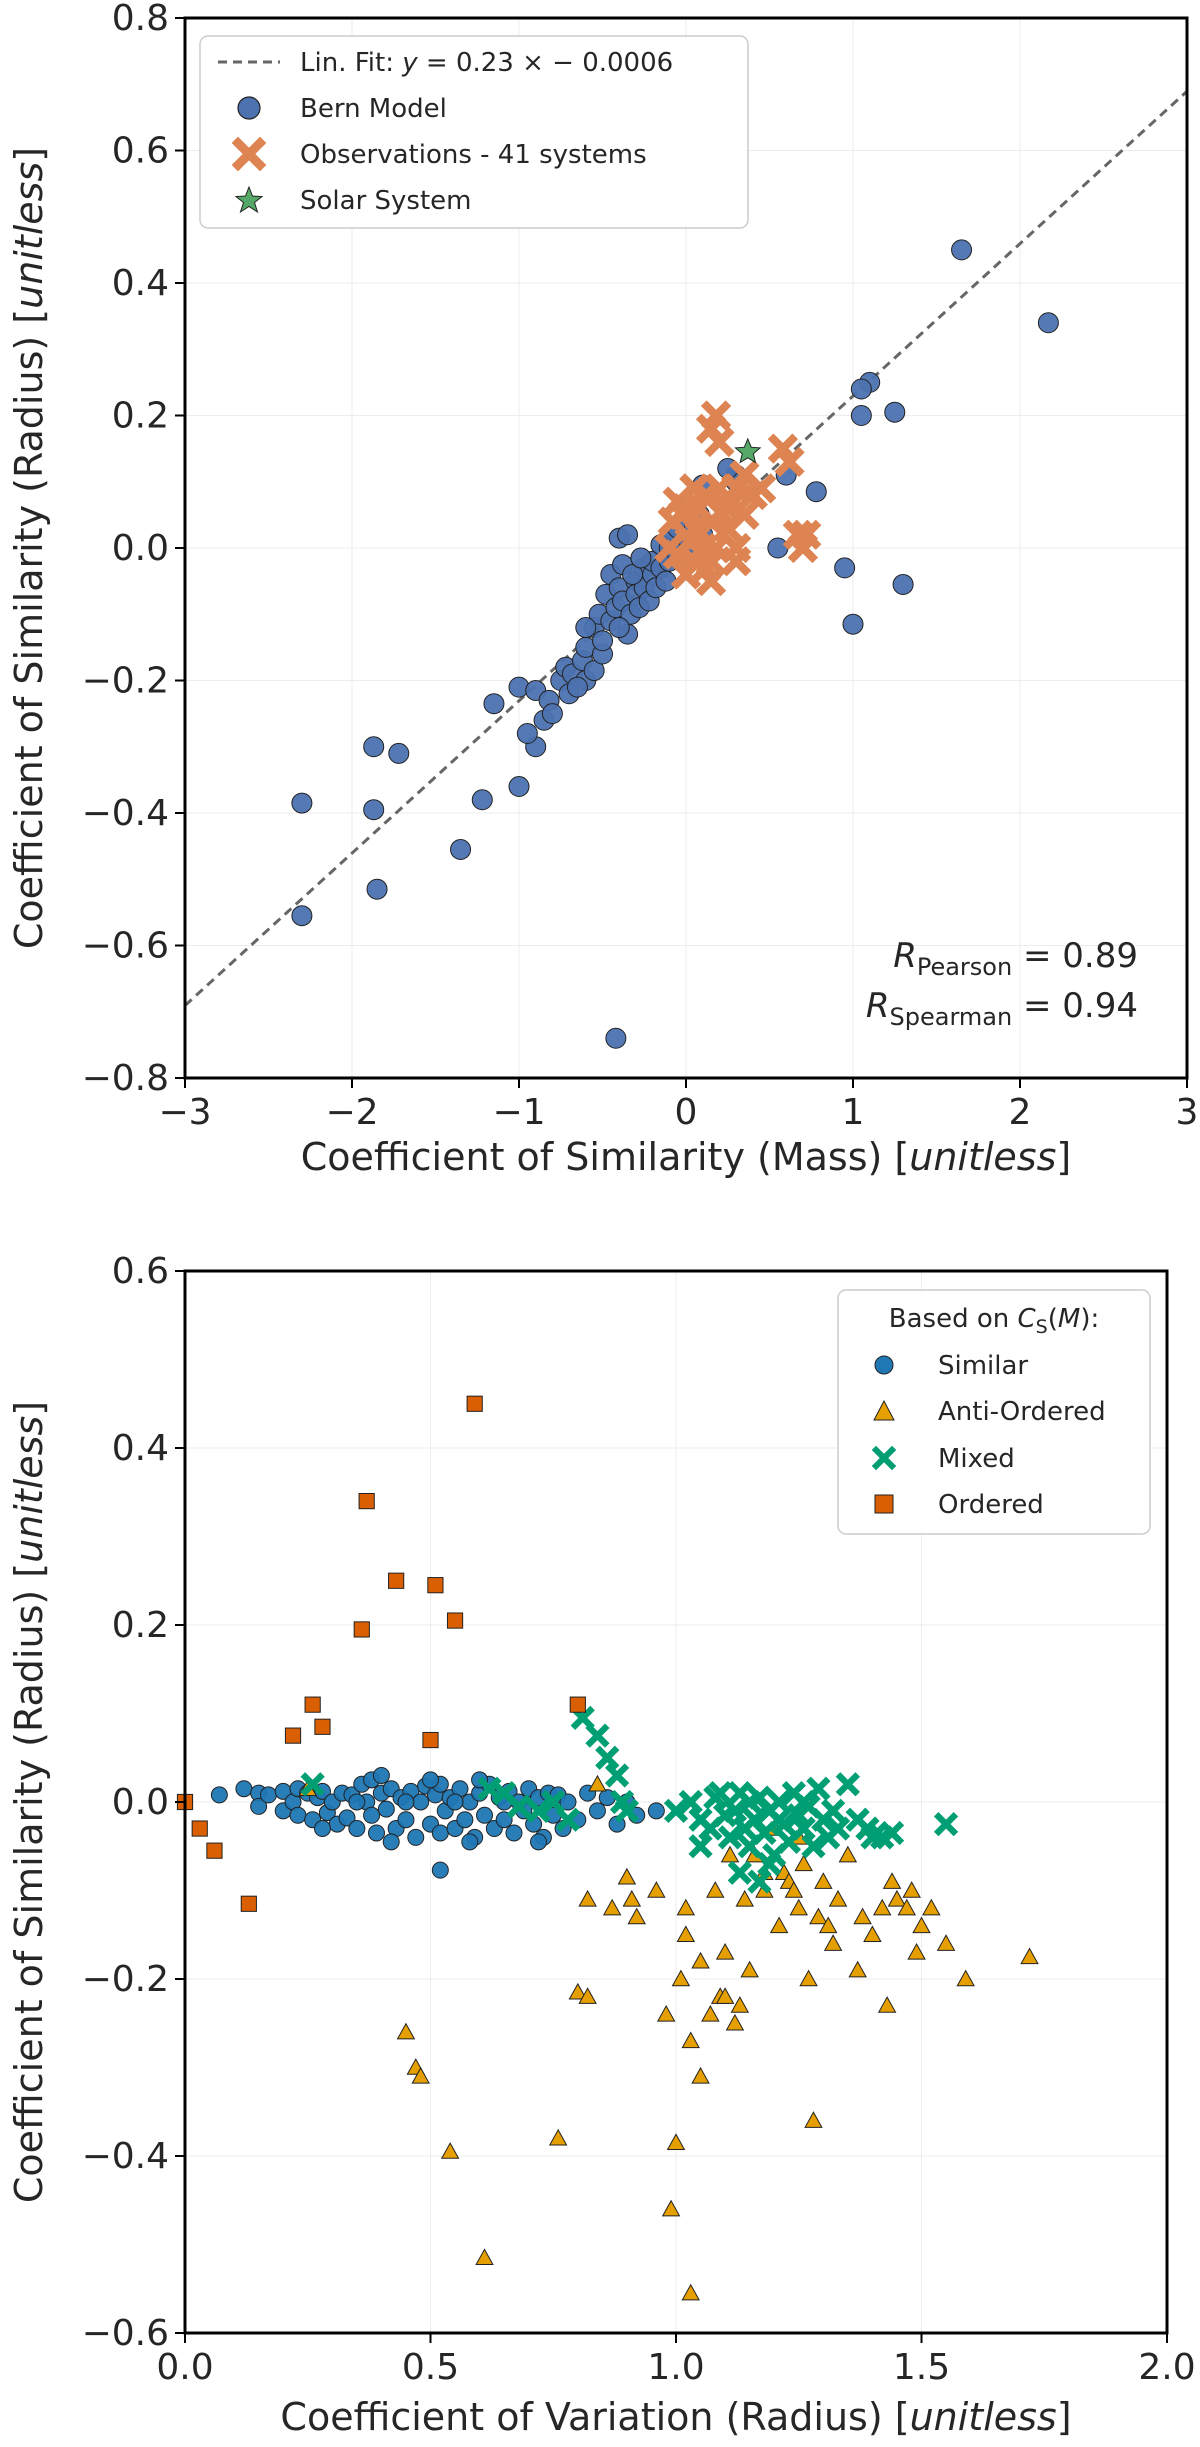 The height and width of the screenshot is (2447, 1200). Describe the element at coordinates (983, 1366) in the screenshot. I see `legend-similar-label: Similar` at that location.